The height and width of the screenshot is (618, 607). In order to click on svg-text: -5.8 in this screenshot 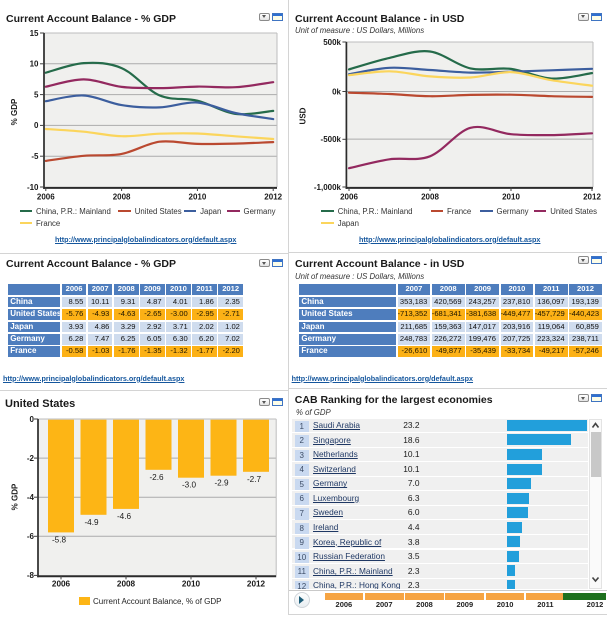, I will do `click(59, 539)`.